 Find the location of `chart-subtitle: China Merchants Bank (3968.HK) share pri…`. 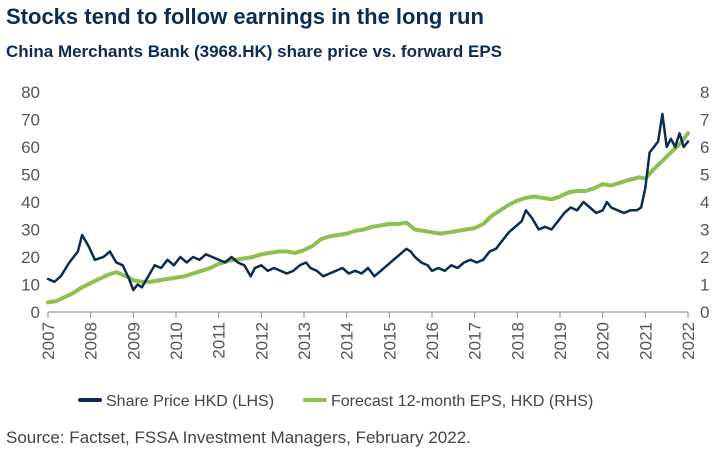

chart-subtitle: China Merchants Bank (3968.HK) share pri… is located at coordinates (254, 51).